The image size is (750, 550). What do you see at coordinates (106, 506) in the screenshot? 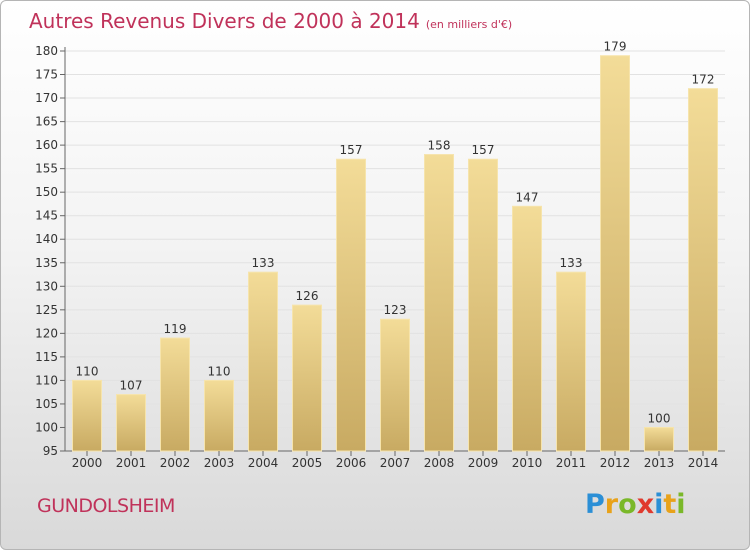
I see `commune-name: GUNDOLSHEIM` at bounding box center [106, 506].